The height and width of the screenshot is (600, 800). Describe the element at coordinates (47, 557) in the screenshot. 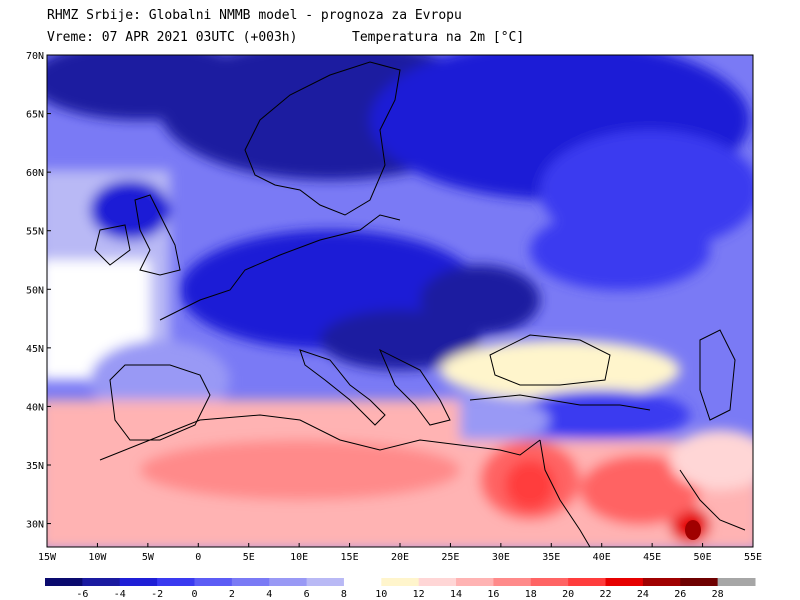

I see `lon-tick-label: 15W` at that location.